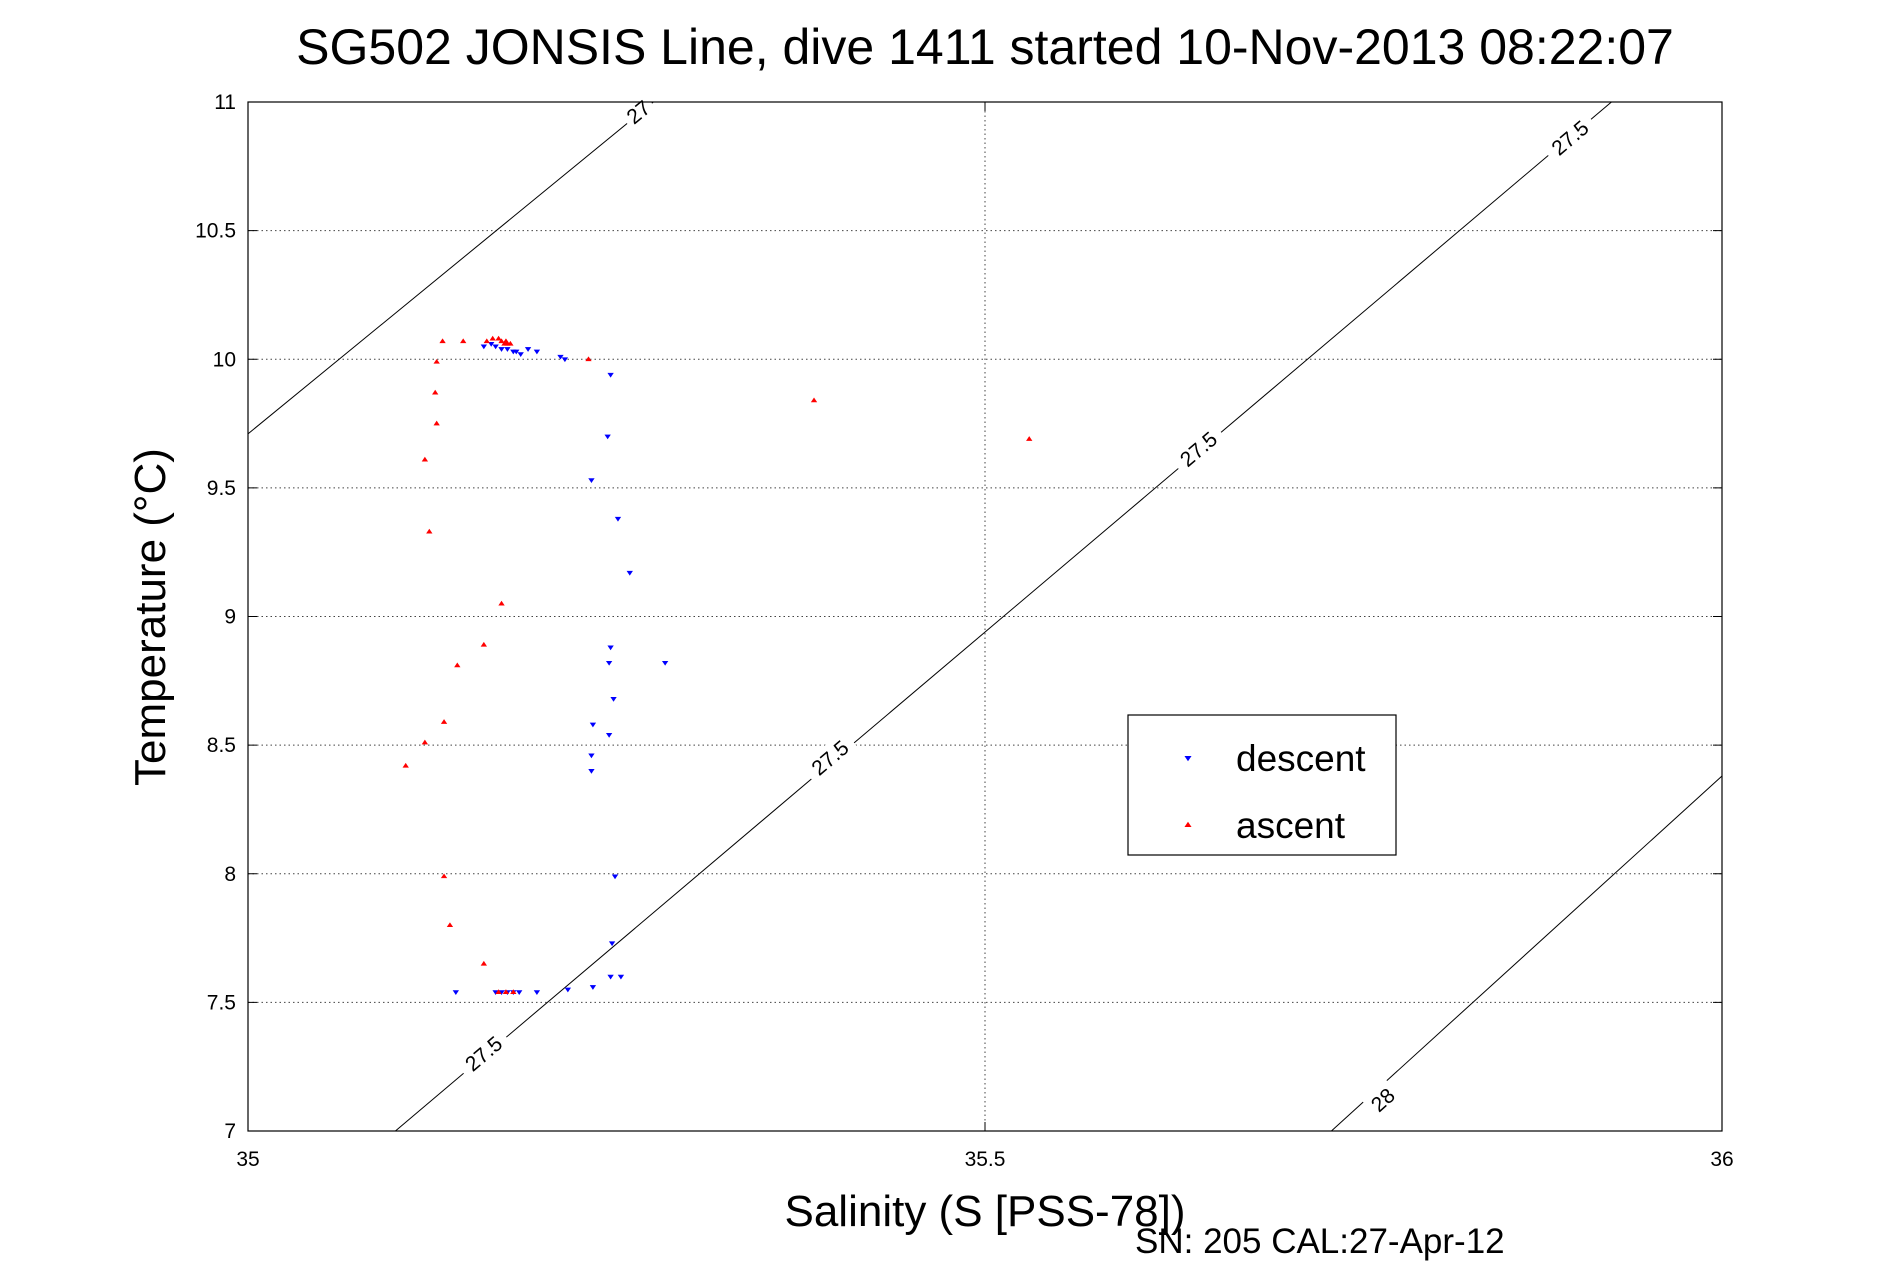  What do you see at coordinates (1721, 1159) in the screenshot?
I see `x-tick-label: 36` at bounding box center [1721, 1159].